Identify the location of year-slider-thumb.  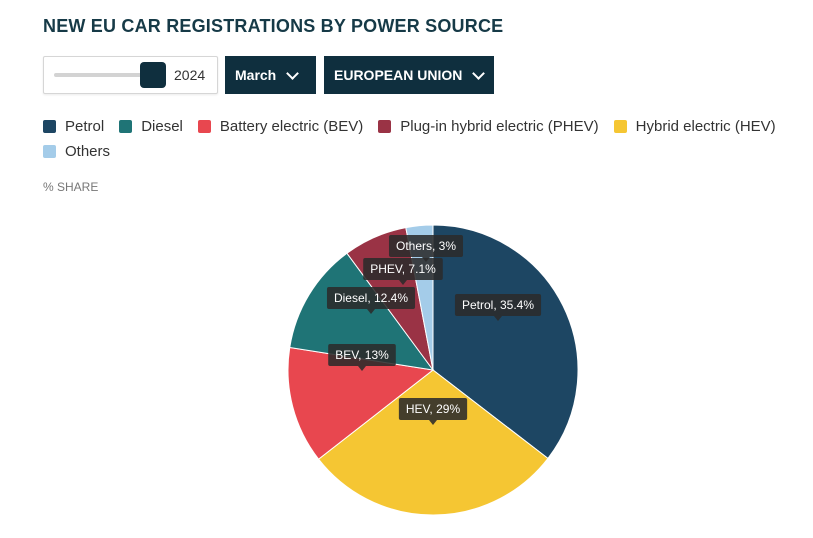
(153, 75).